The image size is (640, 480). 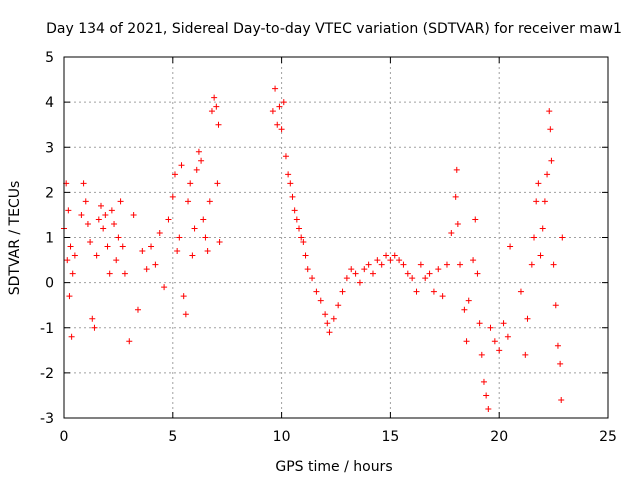 I want to click on x-tick-label: 0, so click(x=64, y=437).